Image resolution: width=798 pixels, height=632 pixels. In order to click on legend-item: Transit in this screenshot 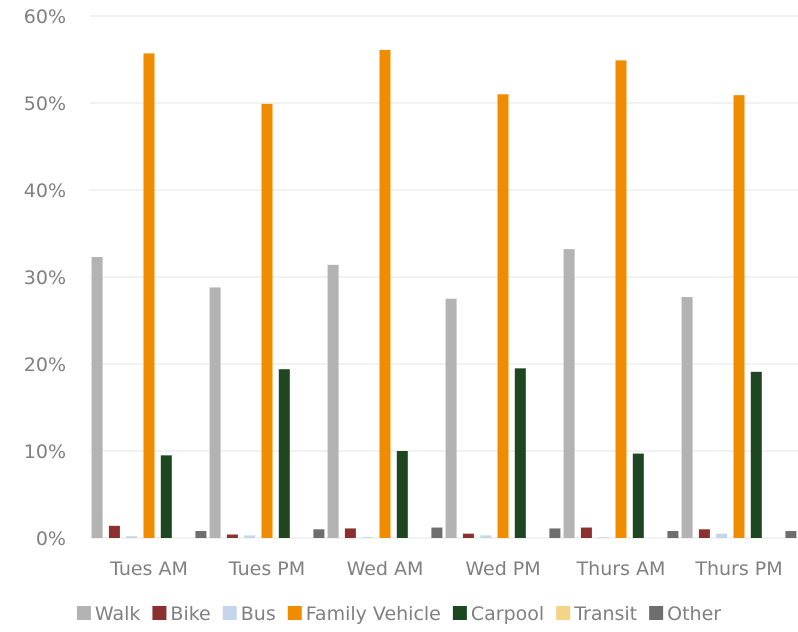, I will do `click(596, 614)`.